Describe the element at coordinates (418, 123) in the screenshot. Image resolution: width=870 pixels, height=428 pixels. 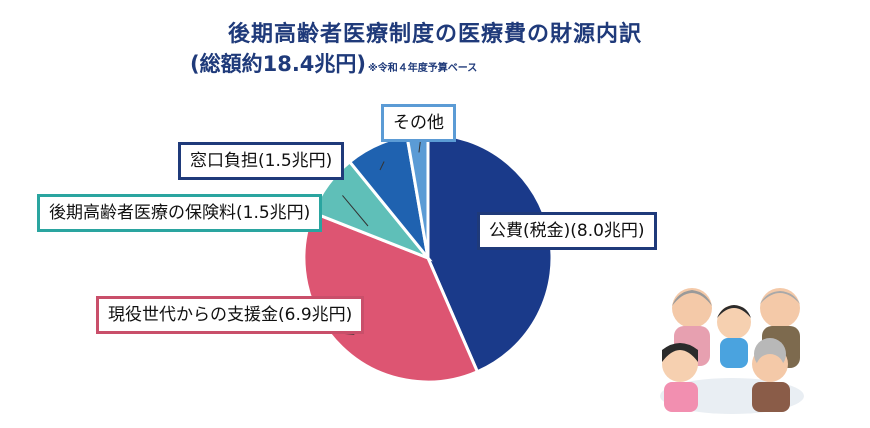
I see `slice-label-other: その他` at that location.